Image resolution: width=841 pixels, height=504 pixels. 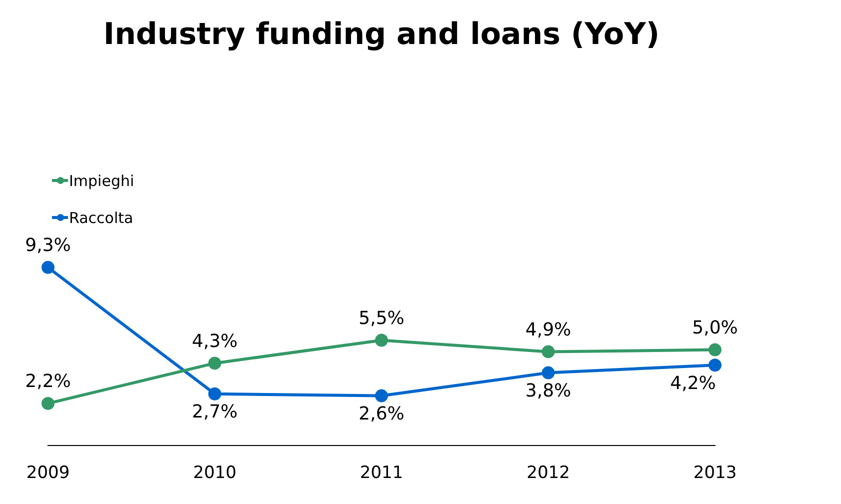 I want to click on x-tick-label: 2010, so click(x=214, y=473).